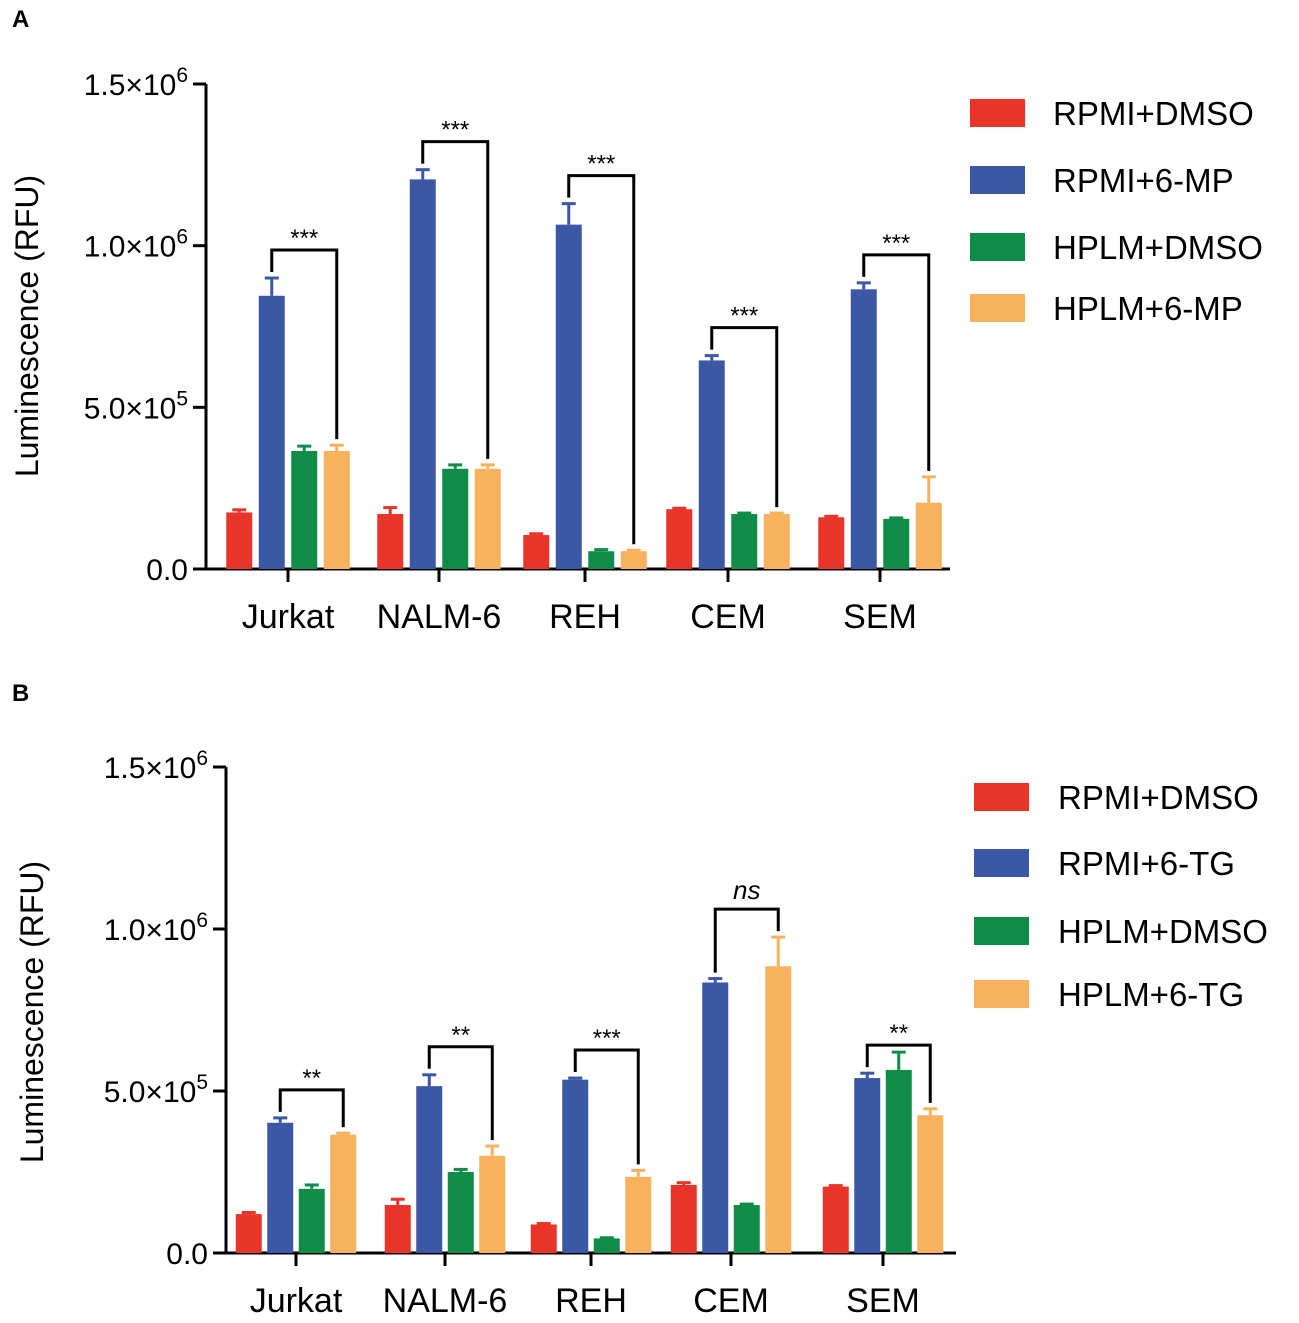  What do you see at coordinates (20, 19) in the screenshot?
I see `panel-label: A` at bounding box center [20, 19].